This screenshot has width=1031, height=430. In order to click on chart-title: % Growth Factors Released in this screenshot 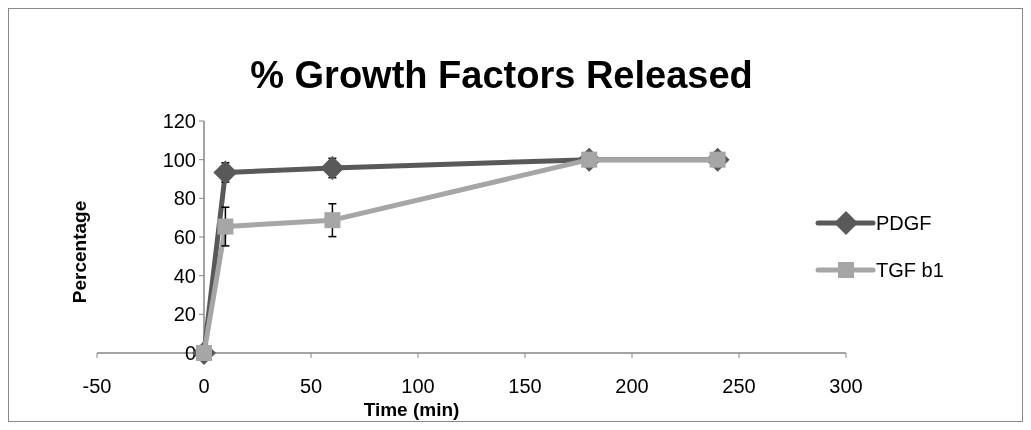, I will do `click(501, 75)`.